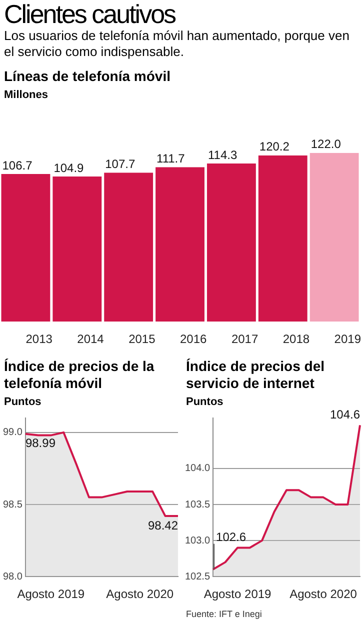  I want to click on source-note: Fuente: IFT e Inegi, so click(224, 614).